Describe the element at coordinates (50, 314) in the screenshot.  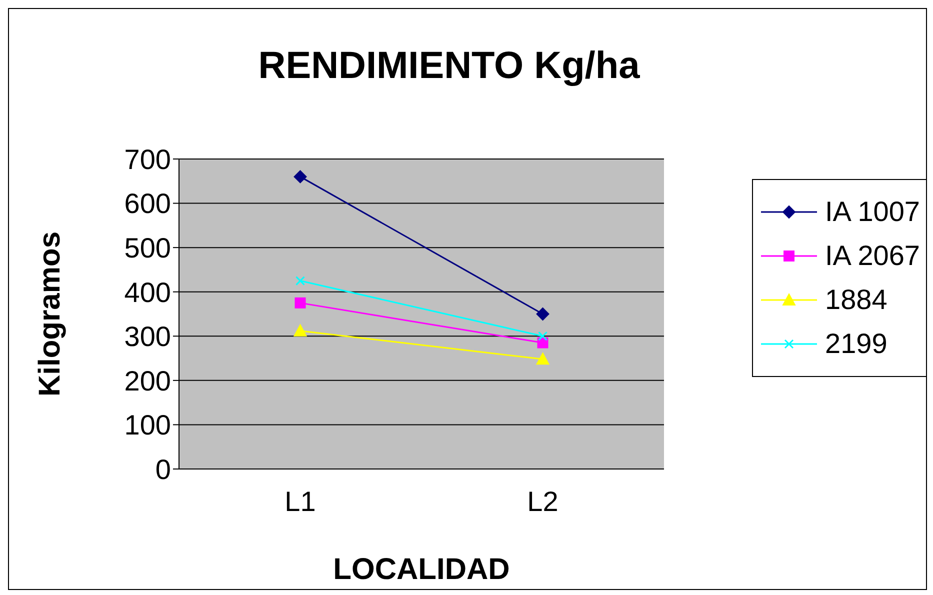
I see `y-axis-title: Kilogramos` at that location.